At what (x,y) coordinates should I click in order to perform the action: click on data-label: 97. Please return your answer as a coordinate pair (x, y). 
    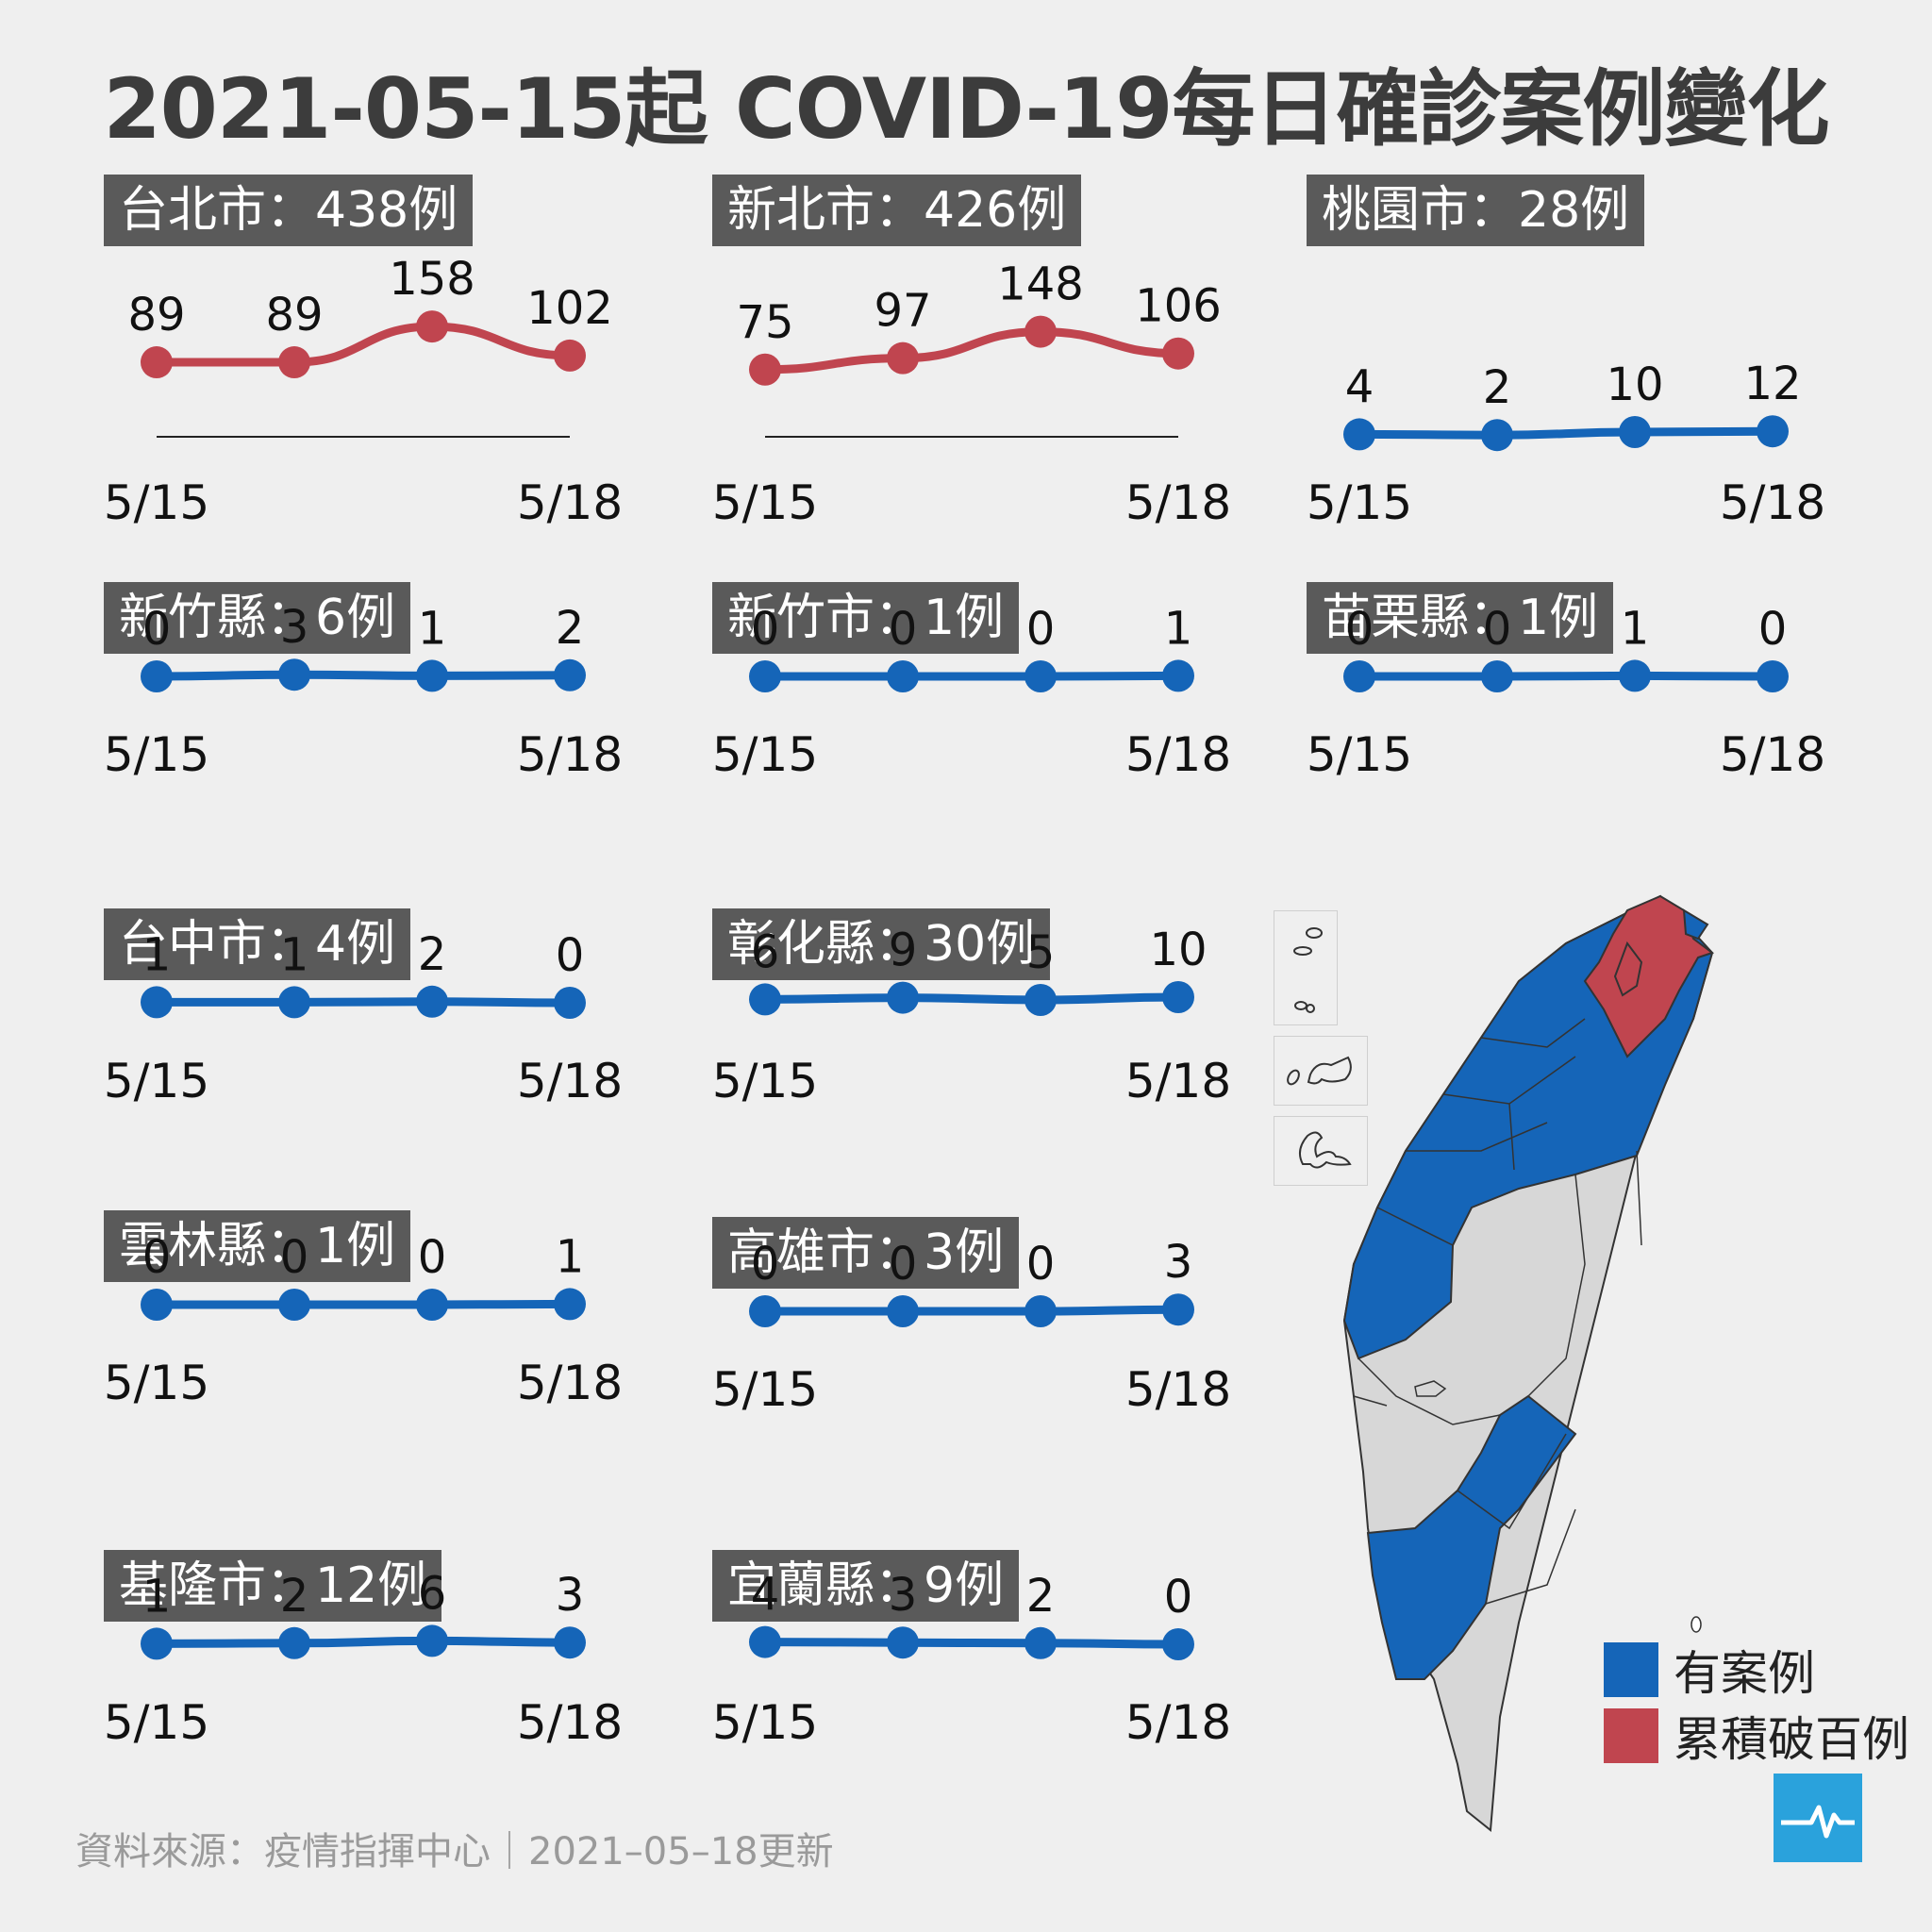
    Looking at the image, I should click on (903, 312).